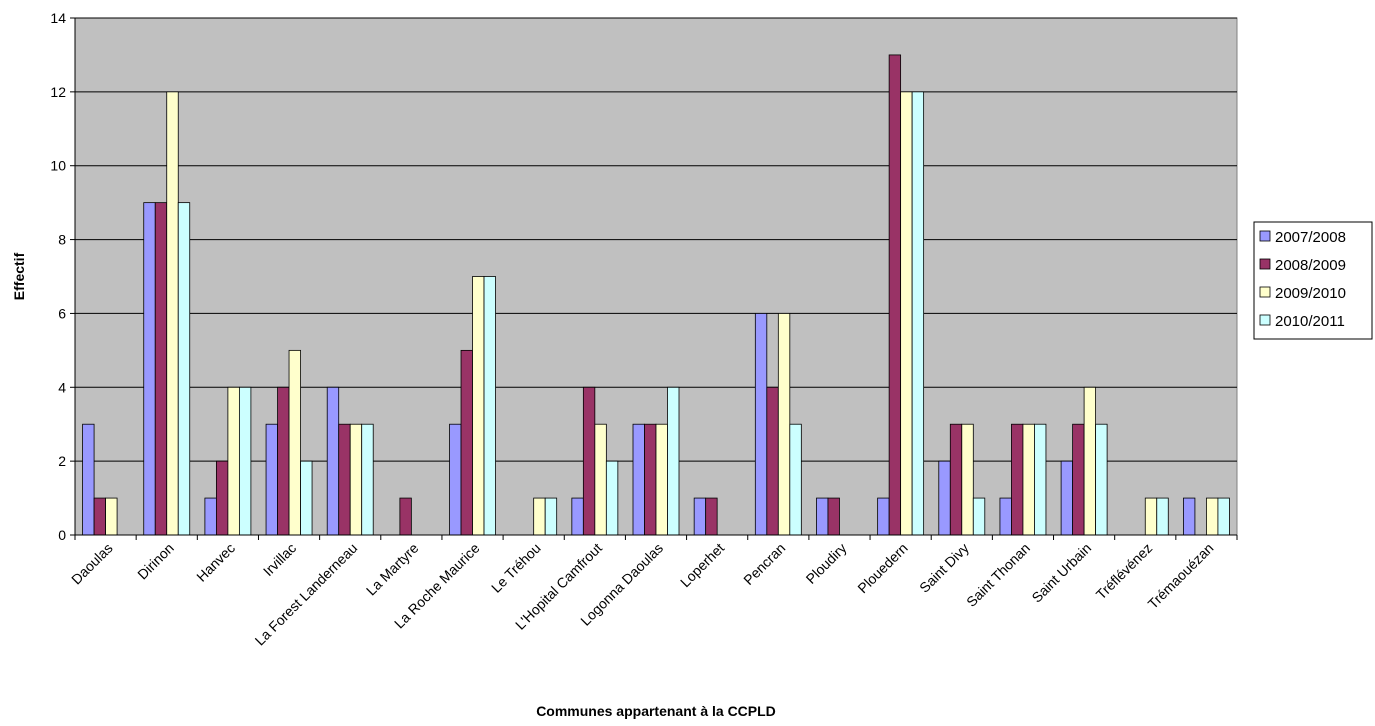 The height and width of the screenshot is (726, 1375). Describe the element at coordinates (279, 559) in the screenshot. I see `x-category-label: Irvillac` at that location.